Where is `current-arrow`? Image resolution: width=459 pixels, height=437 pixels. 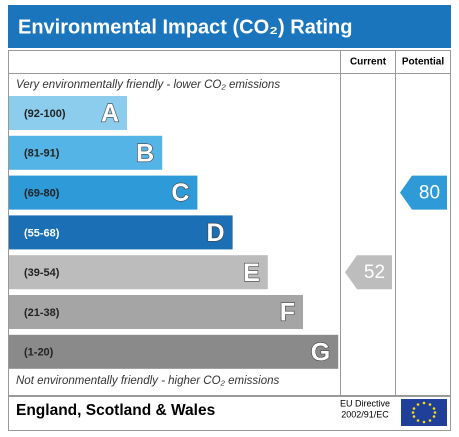
current-arrow is located at coordinates (368, 272).